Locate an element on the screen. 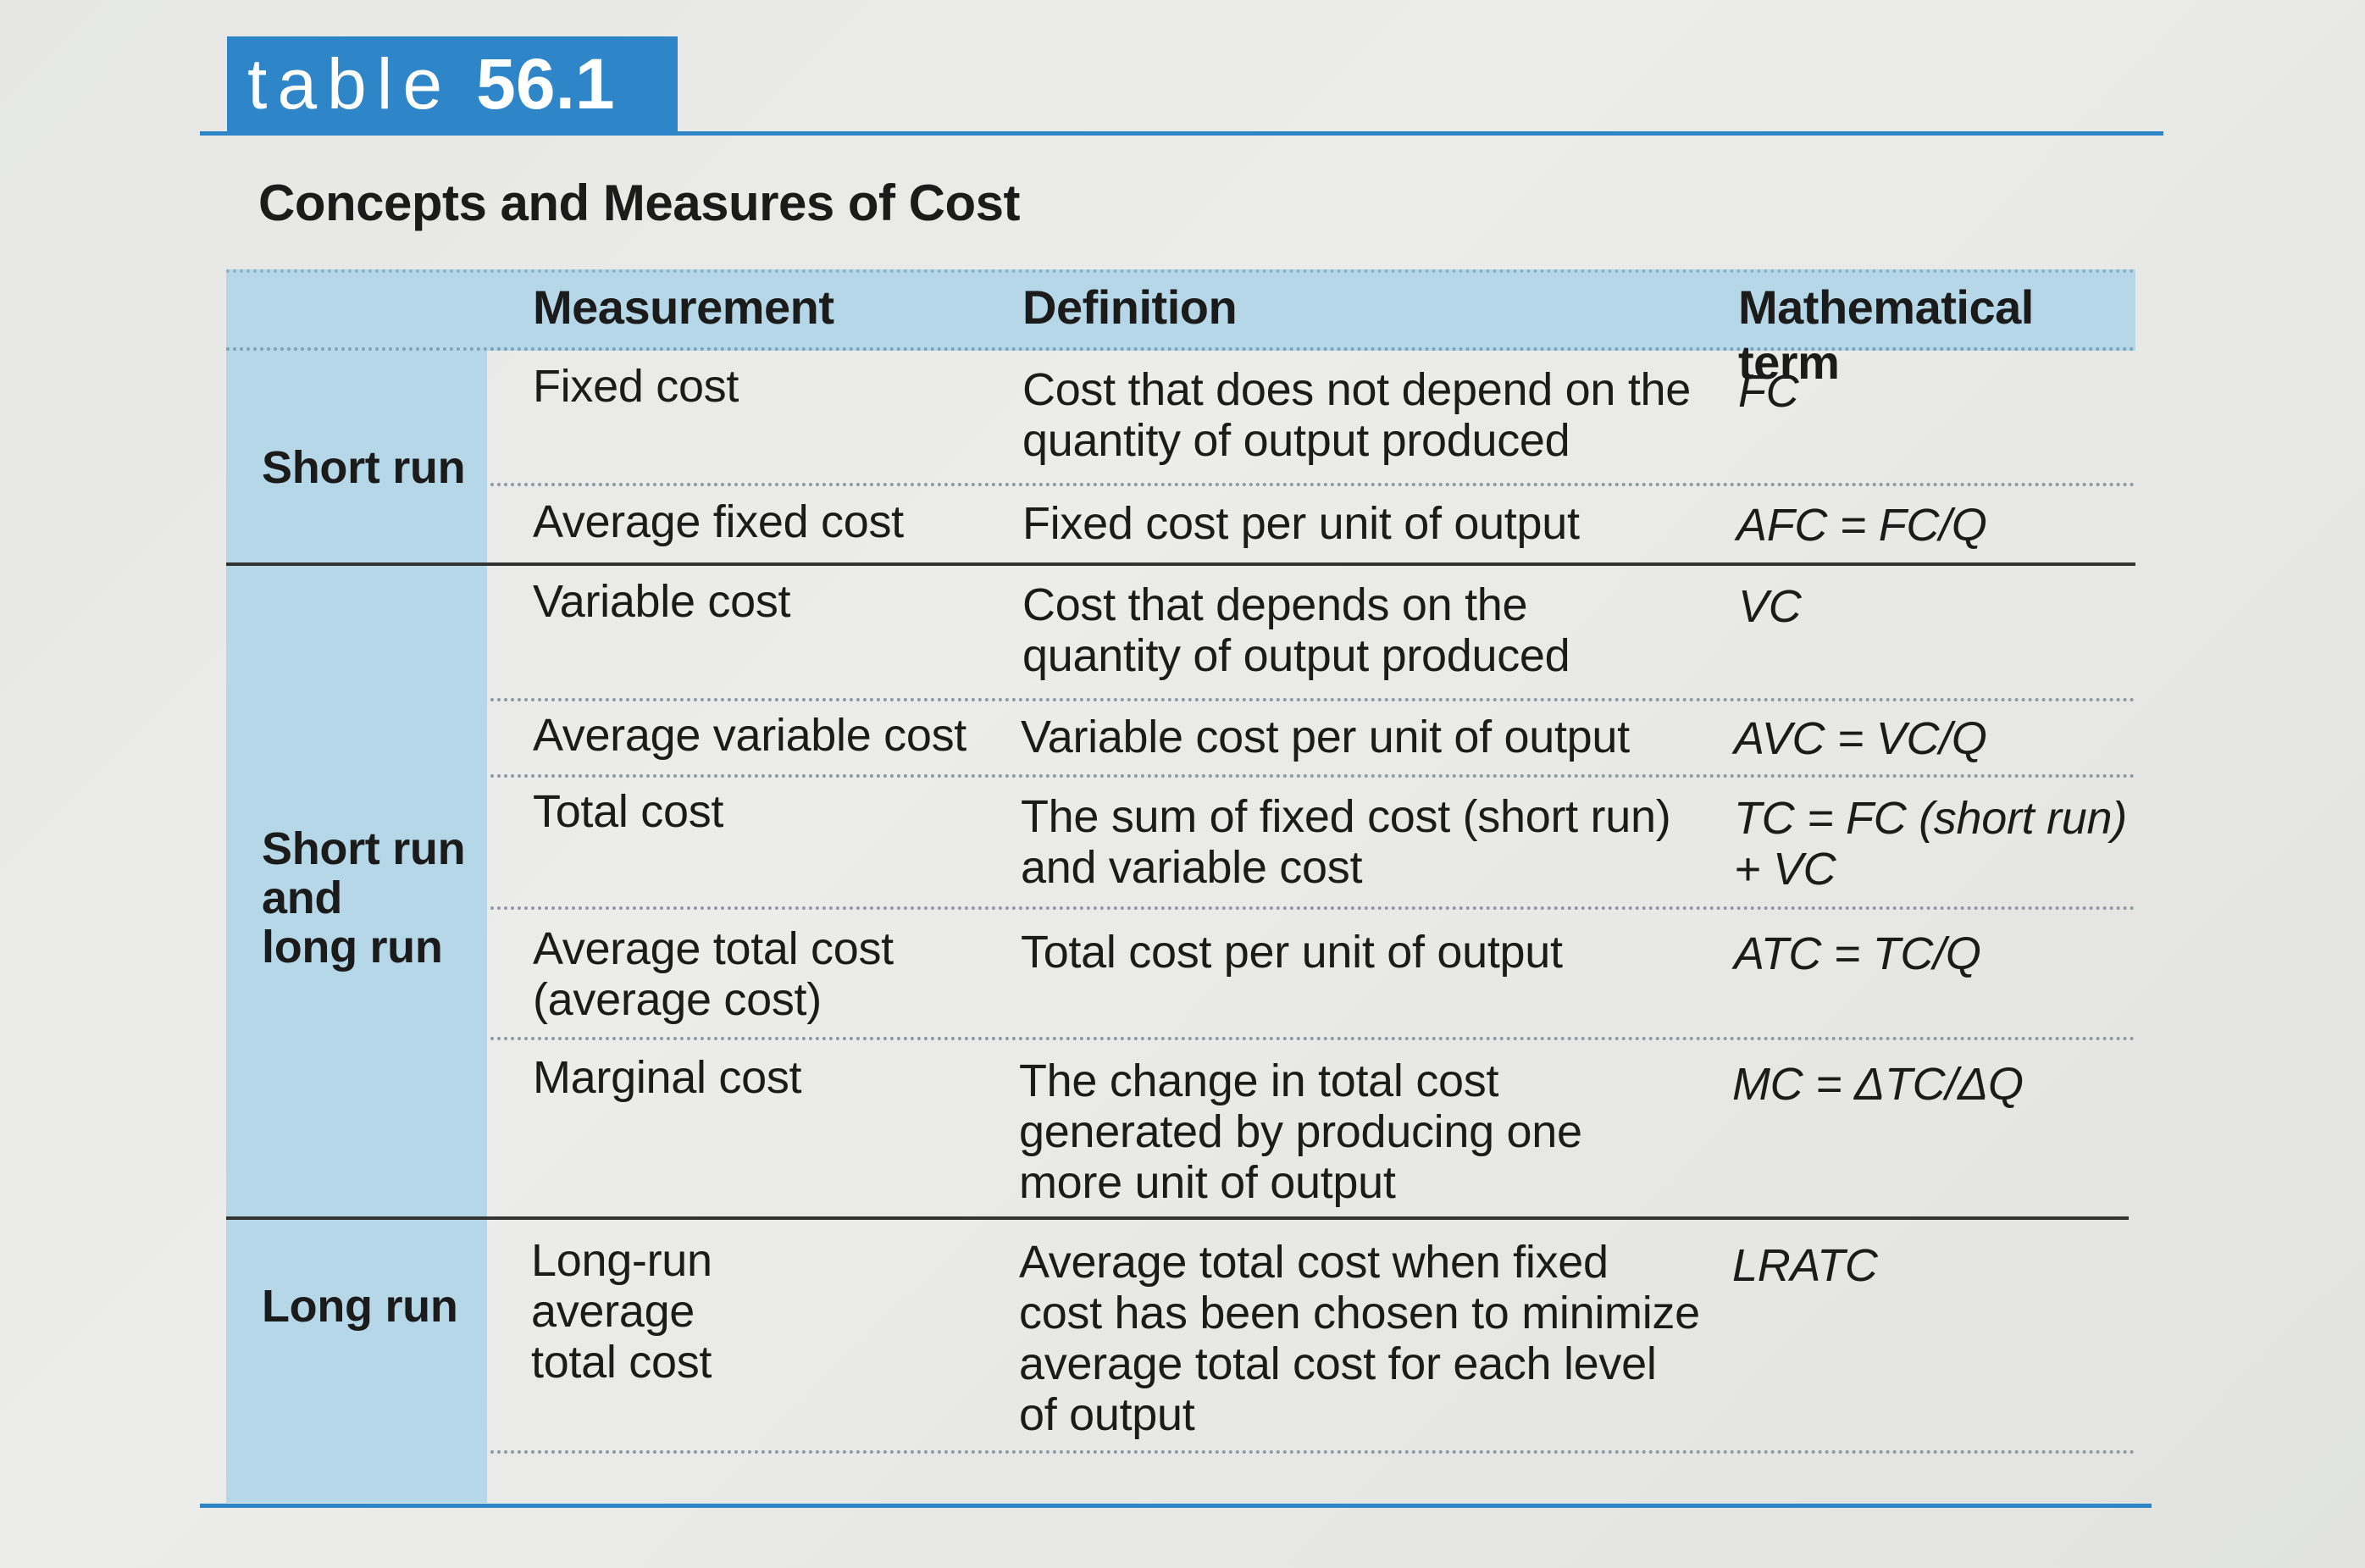  row-average-total-cost-definition: Total cost per unit of output is located at coordinates (1292, 953).